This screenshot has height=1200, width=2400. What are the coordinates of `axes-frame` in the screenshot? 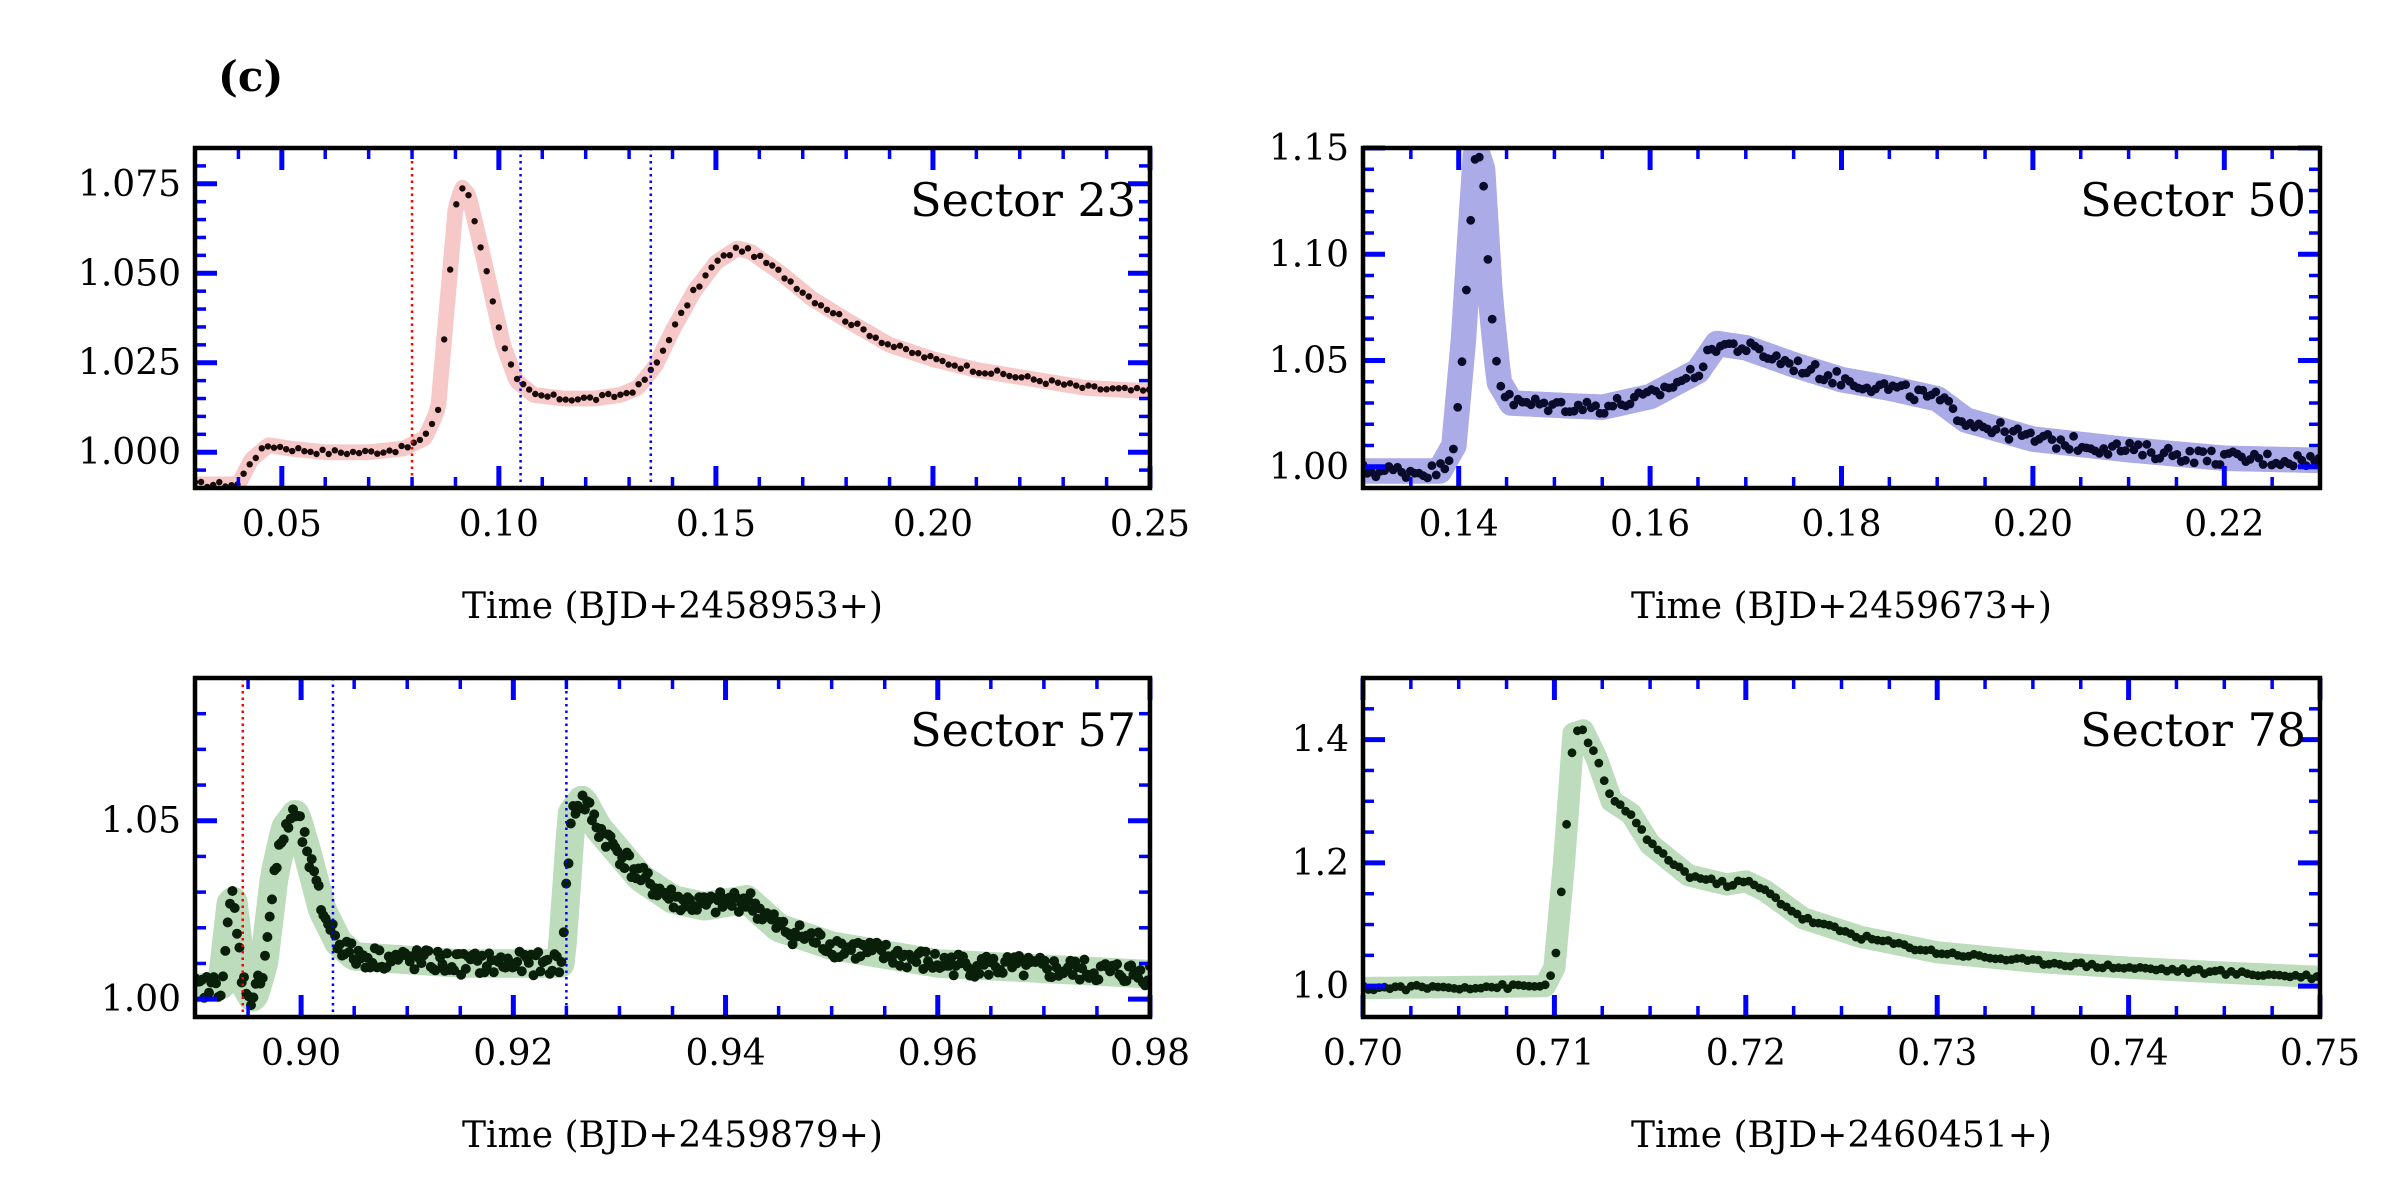 It's located at (672, 847).